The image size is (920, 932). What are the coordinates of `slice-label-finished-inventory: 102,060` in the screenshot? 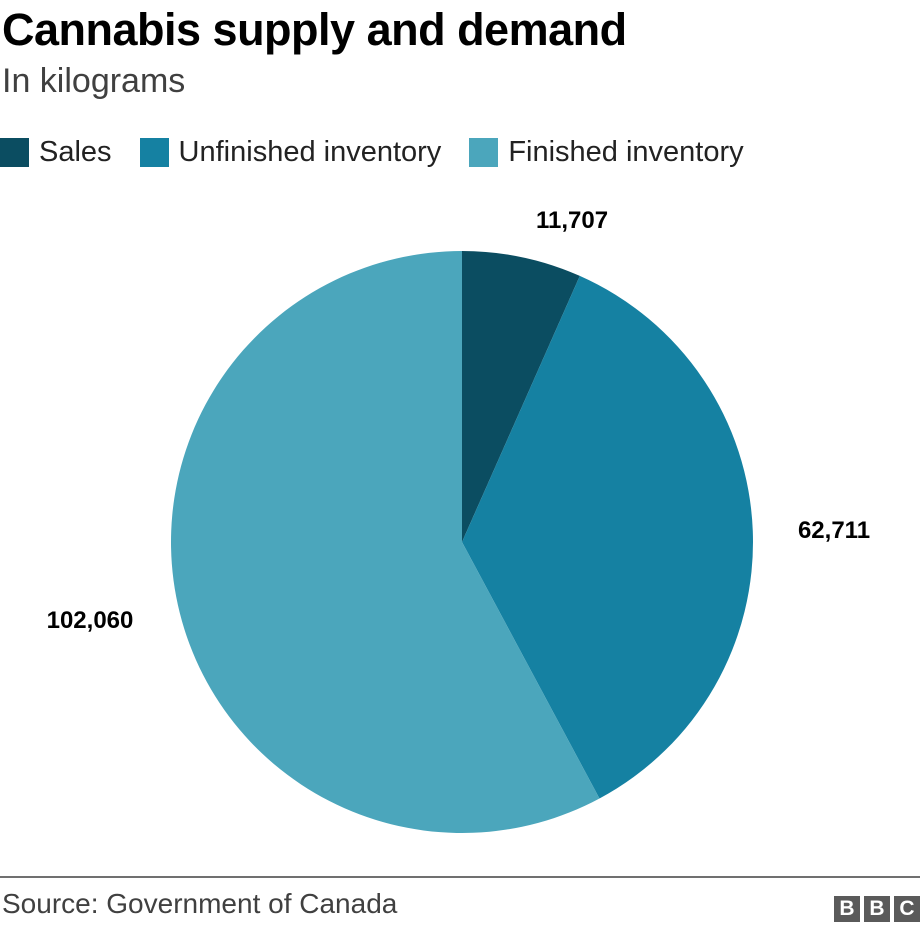 It's located at (90, 620).